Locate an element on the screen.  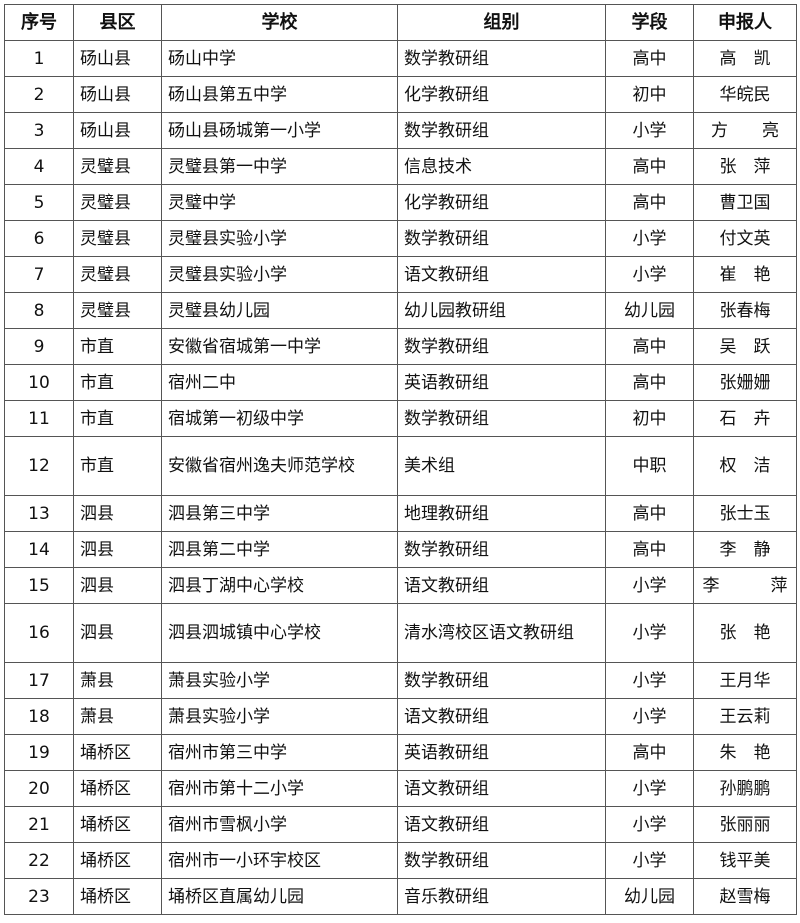
table-row: 7 灵璧县 灵璧县实验小学 语文教研组 小学崔 艳 is located at coordinates (400, 274).